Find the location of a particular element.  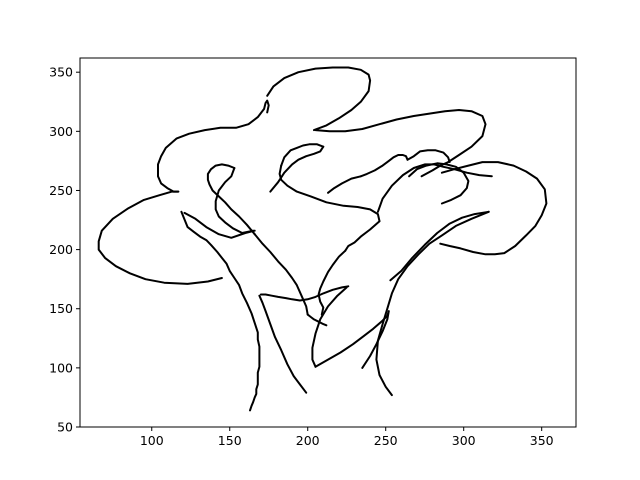

x-tick-label: 350 is located at coordinates (542, 440).